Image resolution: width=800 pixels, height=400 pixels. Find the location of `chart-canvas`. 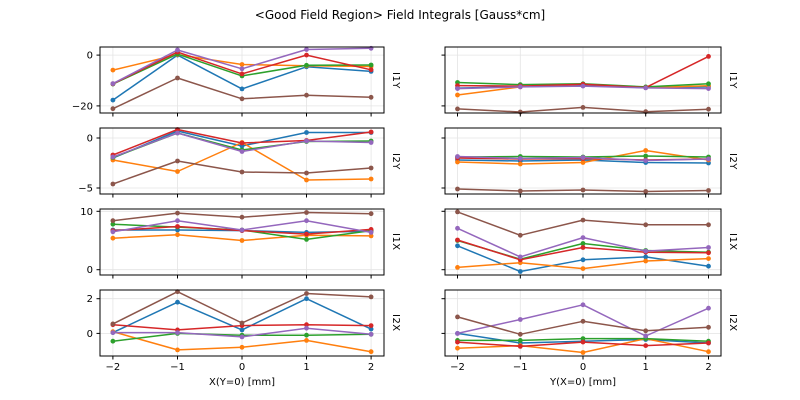

chart-canvas is located at coordinates (581, 243).